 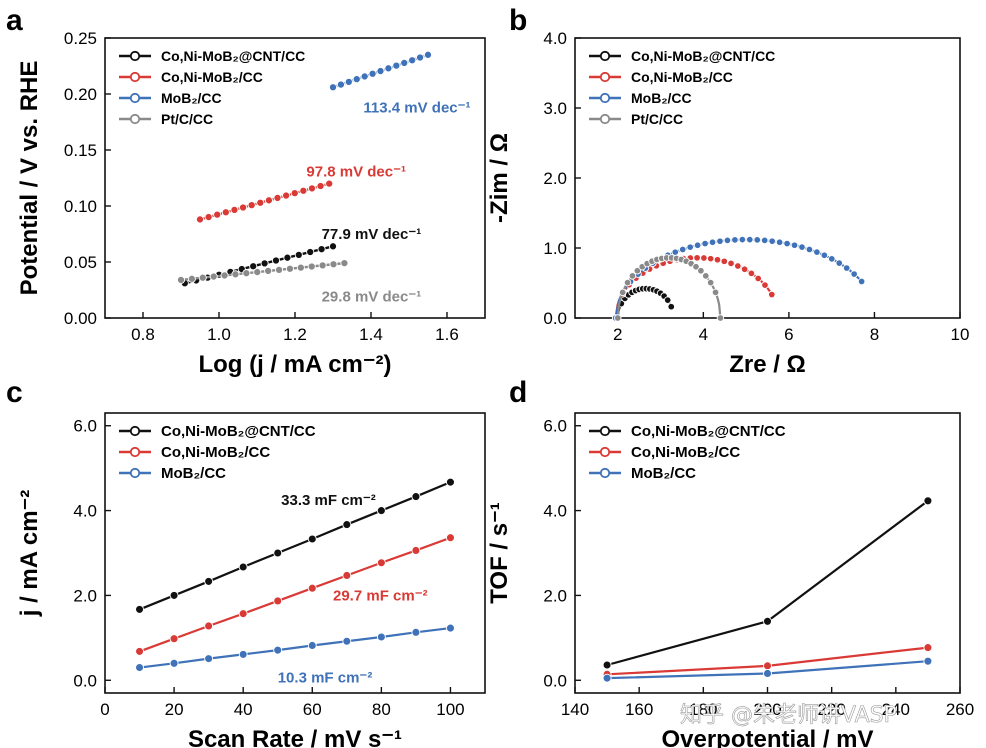 What do you see at coordinates (80, 262) in the screenshot?
I see `y-tick-label-a: 0.05` at bounding box center [80, 262].